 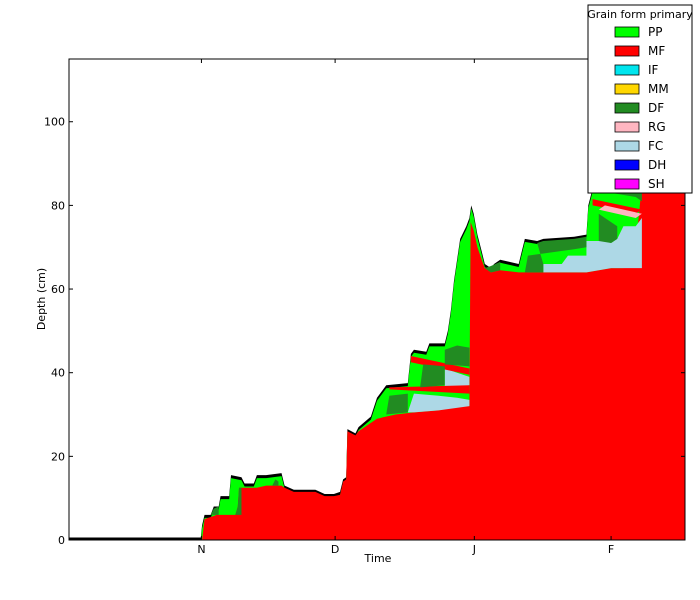 I want to click on y-tick-label: 100, so click(x=54, y=122).